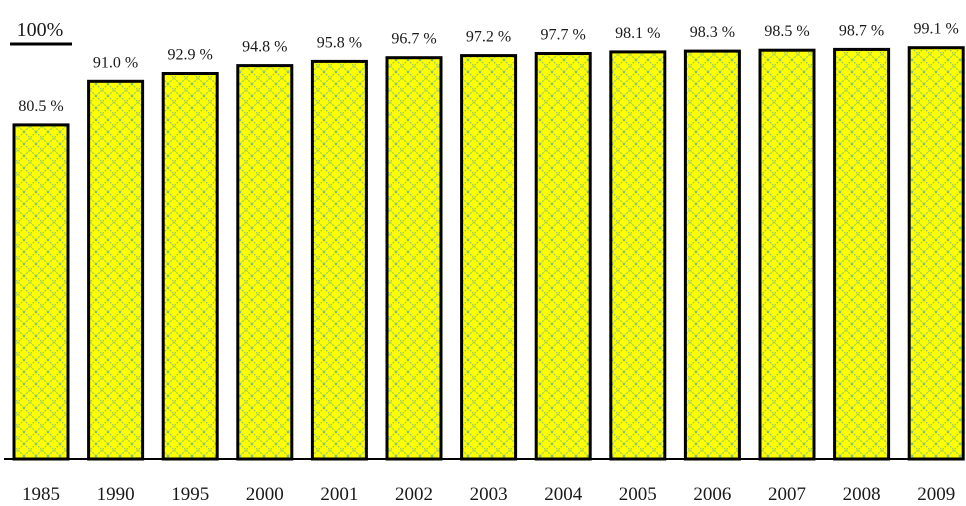 The width and height of the screenshot is (966, 506). Describe the element at coordinates (115, 62) in the screenshot. I see `data-label-1990: 91.0 %` at that location.